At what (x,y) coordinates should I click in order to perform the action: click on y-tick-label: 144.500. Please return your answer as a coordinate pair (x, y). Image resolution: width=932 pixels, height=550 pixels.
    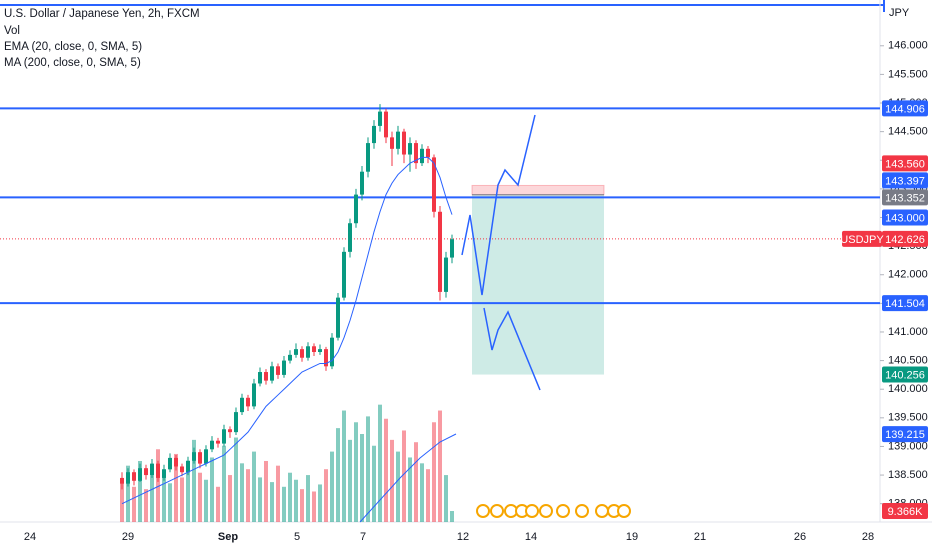
    Looking at the image, I should click on (908, 132).